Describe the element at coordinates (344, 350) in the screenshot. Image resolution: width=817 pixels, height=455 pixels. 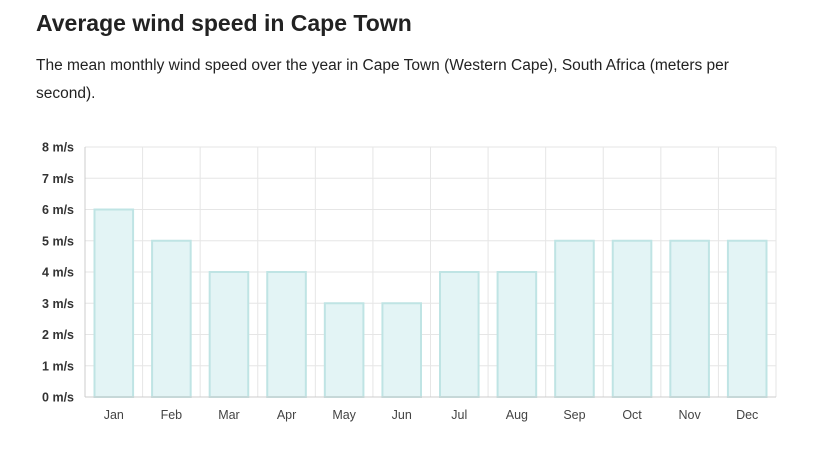
I see `bar-may` at that location.